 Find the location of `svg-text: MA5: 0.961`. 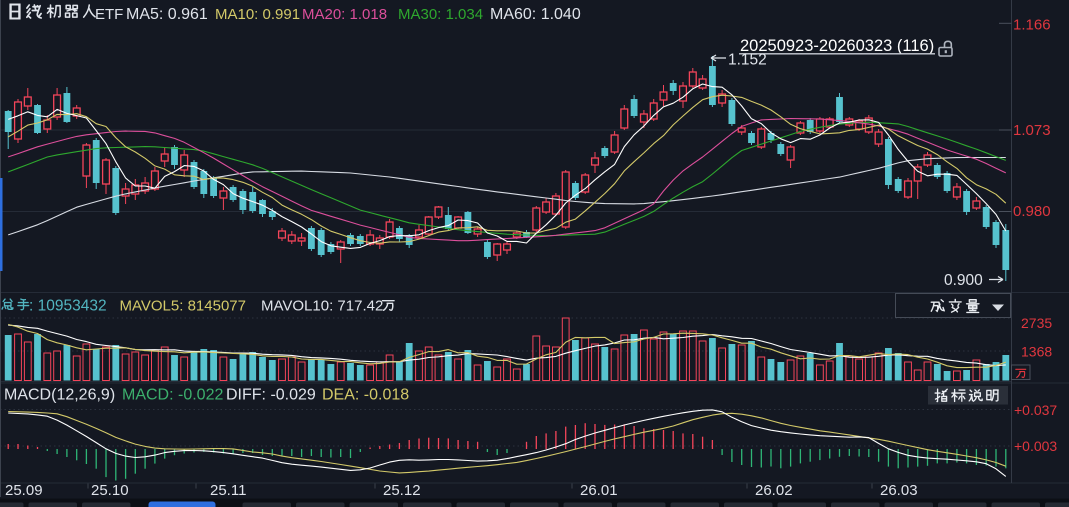

svg-text: MA5: 0.961 is located at coordinates (167, 14).